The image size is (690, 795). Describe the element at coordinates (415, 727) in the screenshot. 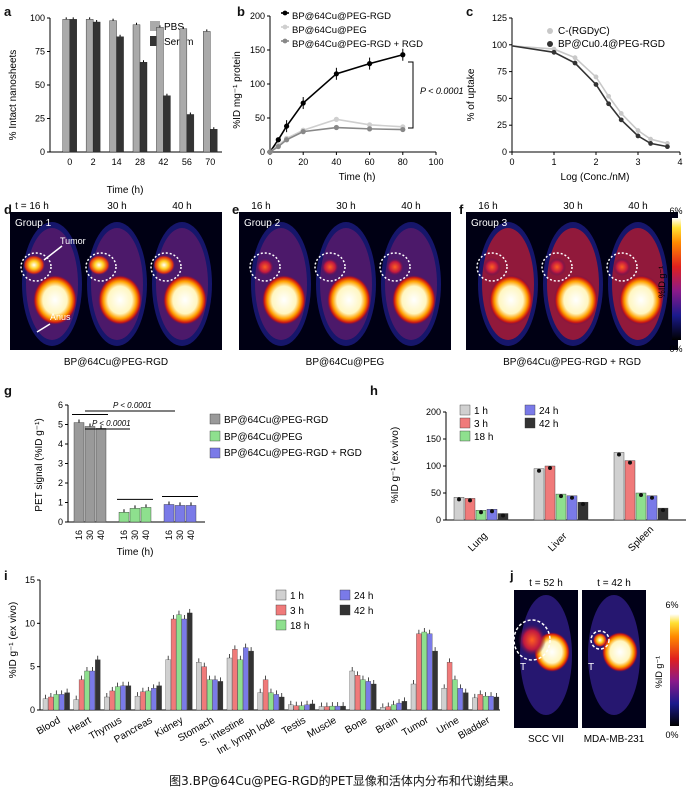

I see `chart-i-xtick-12: Tumor` at that location.